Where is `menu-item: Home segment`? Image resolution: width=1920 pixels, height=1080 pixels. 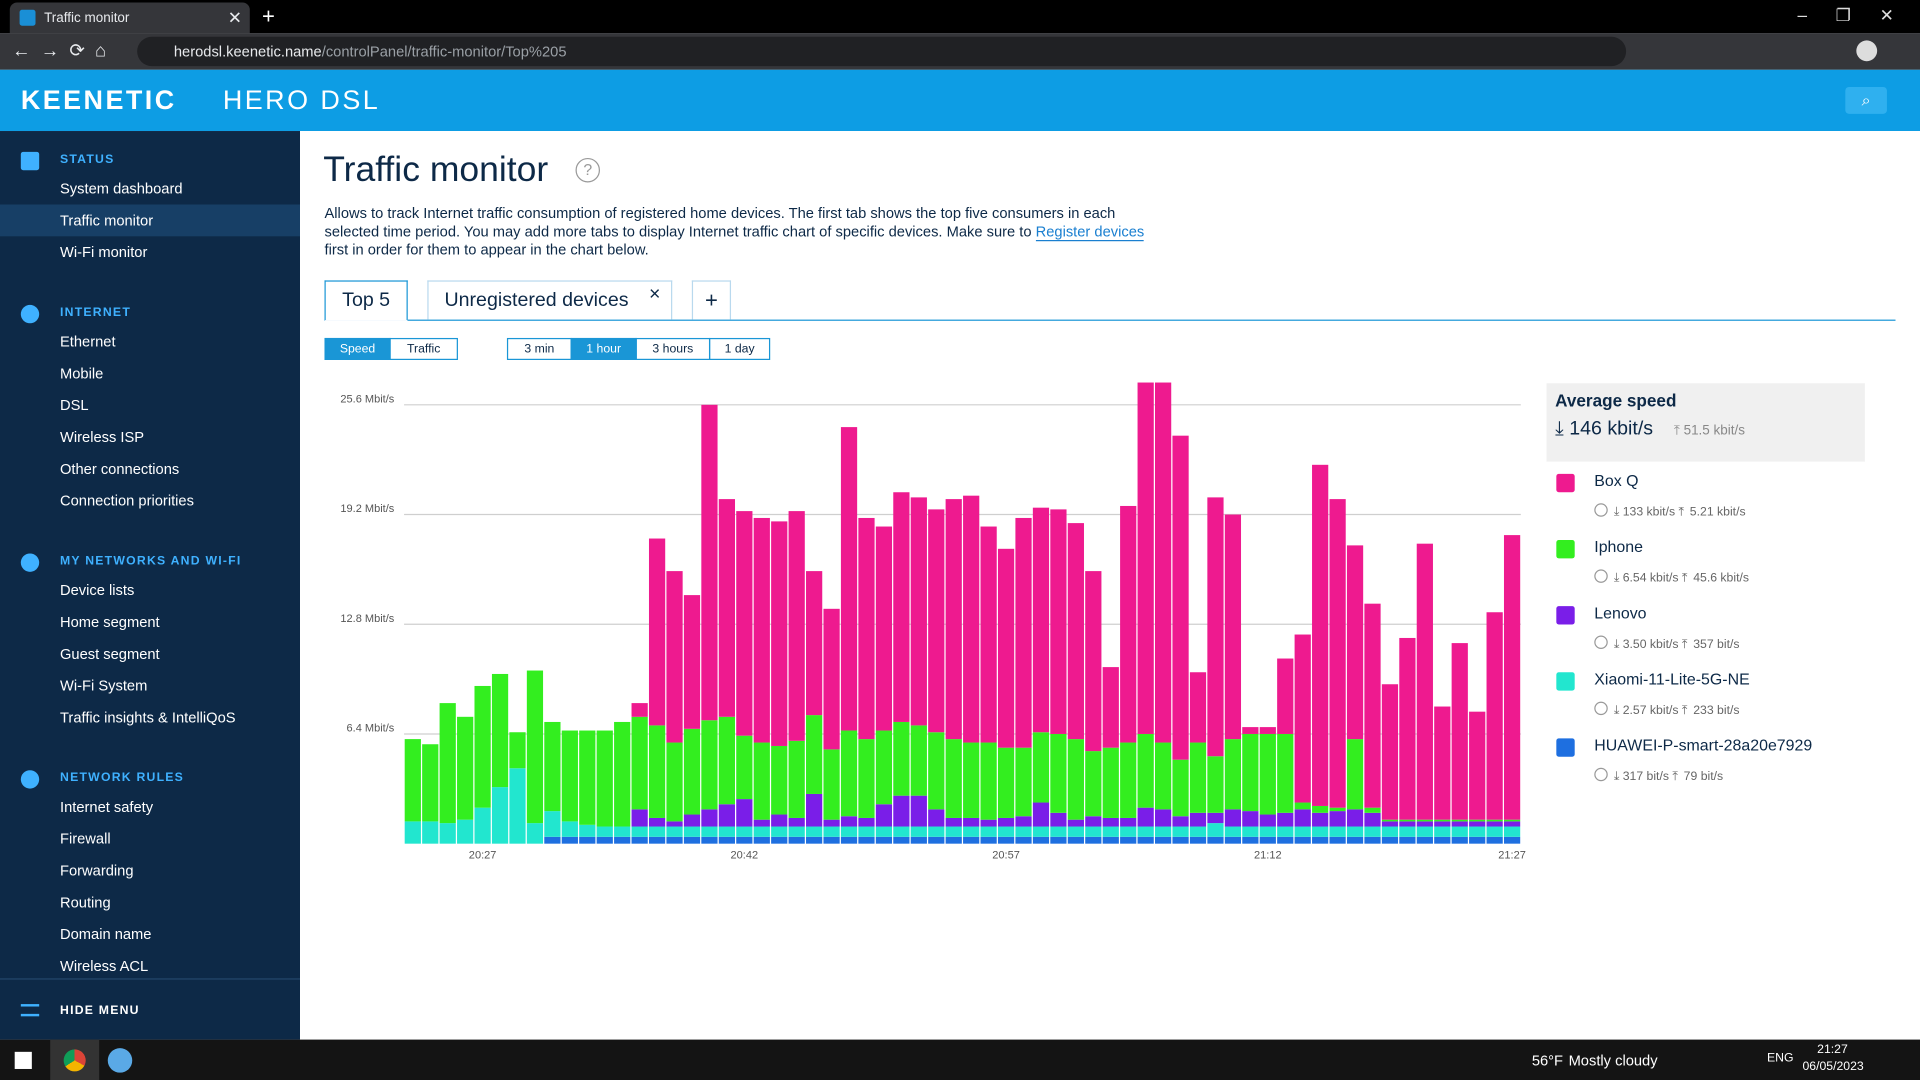
menu-item: Home segment is located at coordinates (110, 622).